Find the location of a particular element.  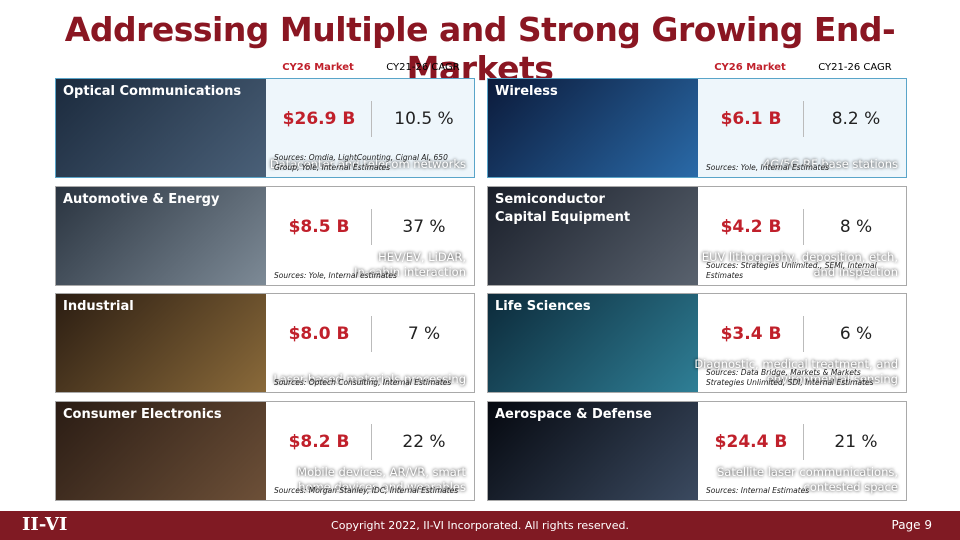

logo: II-VI is located at coordinates (45, 524).